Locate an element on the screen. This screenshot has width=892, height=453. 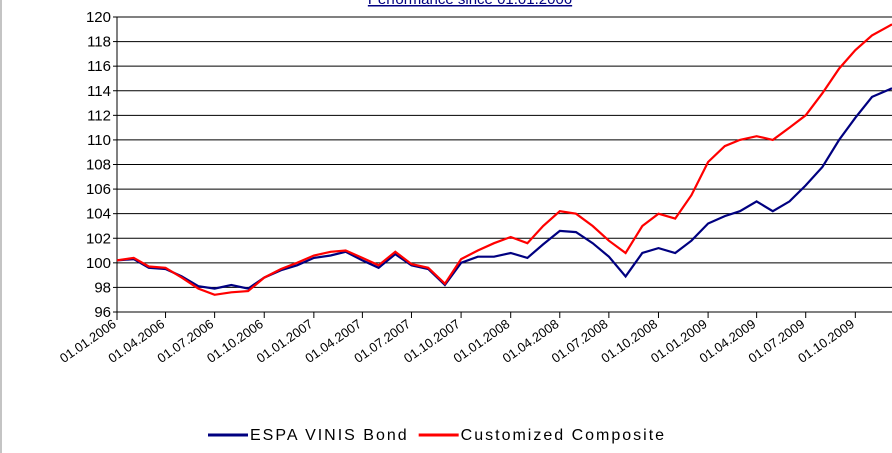
legend-label: ESPA VINIS Bond is located at coordinates (329, 435).